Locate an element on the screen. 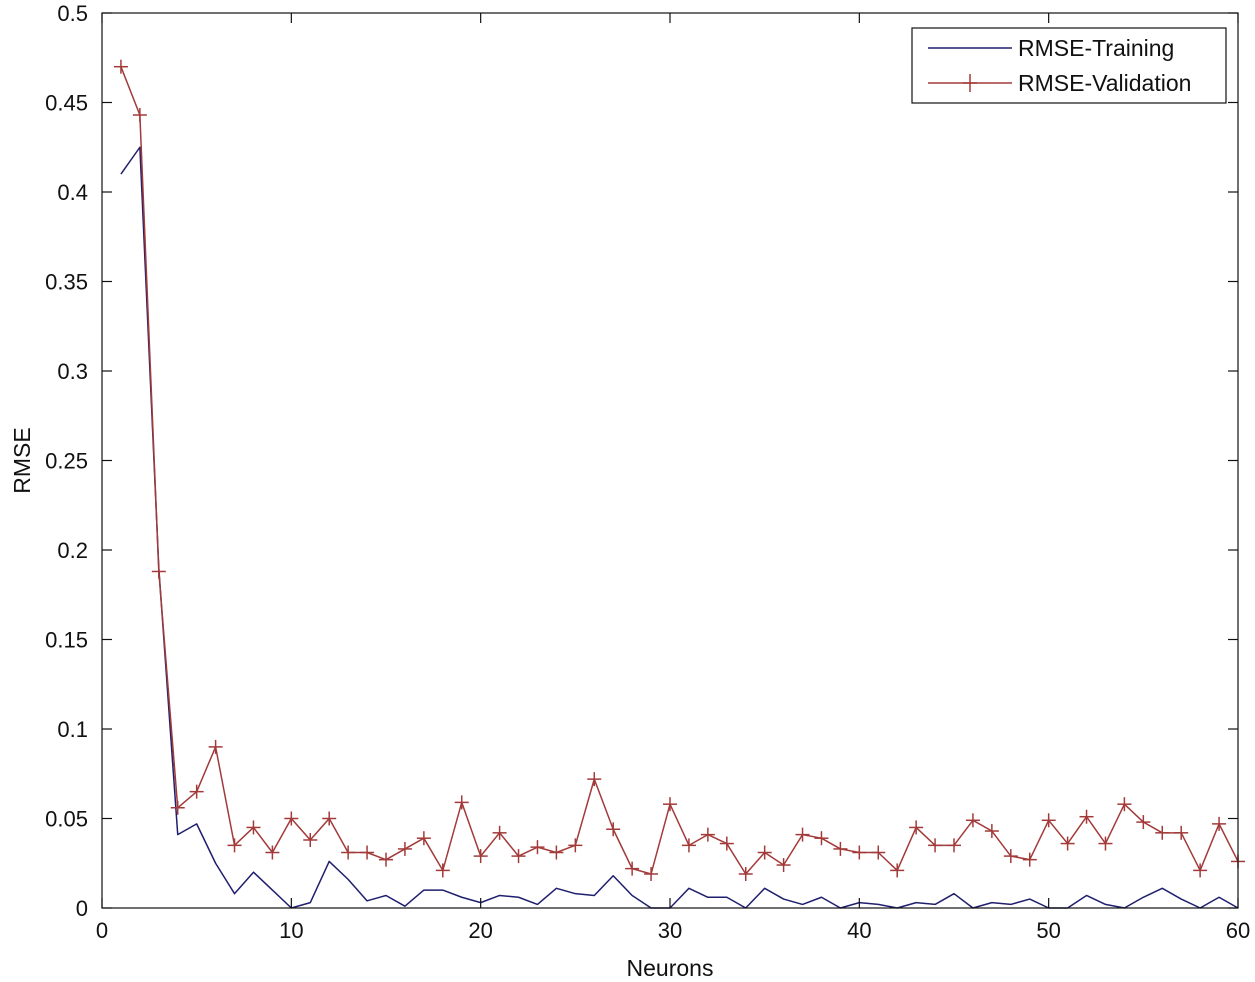 This screenshot has width=1255, height=982. y-tick-label: 0.05 is located at coordinates (66, 819).